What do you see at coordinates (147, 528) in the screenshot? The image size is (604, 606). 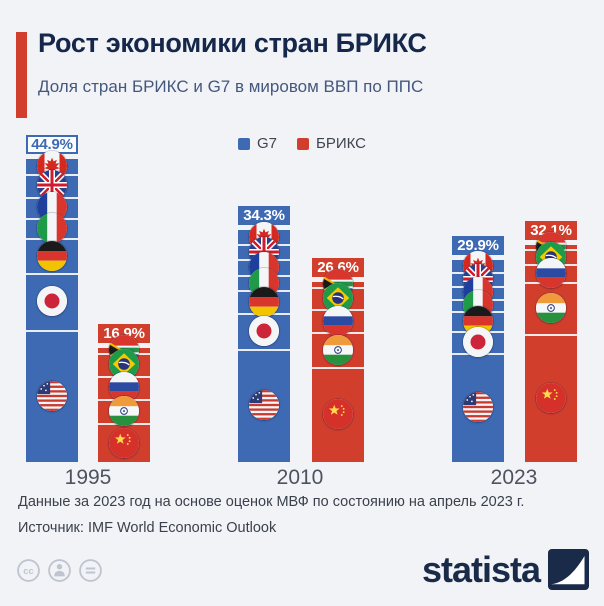 I see `source-line: Источник: IMF World Economic Outlook` at bounding box center [147, 528].